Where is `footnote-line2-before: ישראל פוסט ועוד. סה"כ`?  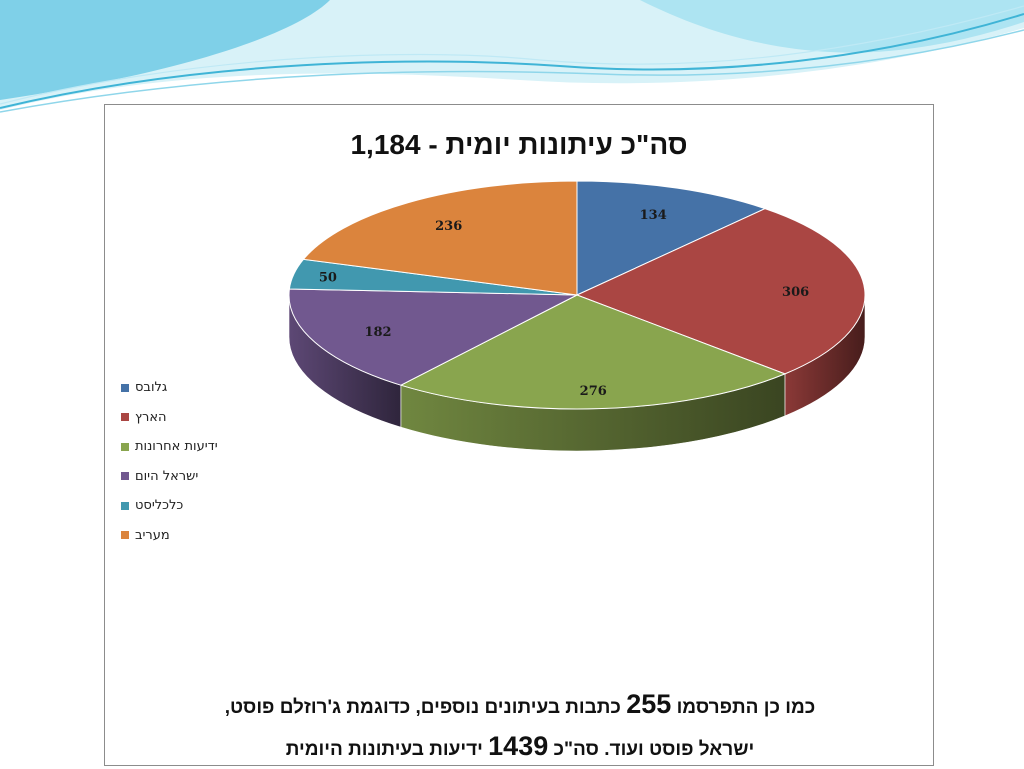
footnote-line2-before: ישראל פוסט ועוד. סה"כ is located at coordinates (651, 749).